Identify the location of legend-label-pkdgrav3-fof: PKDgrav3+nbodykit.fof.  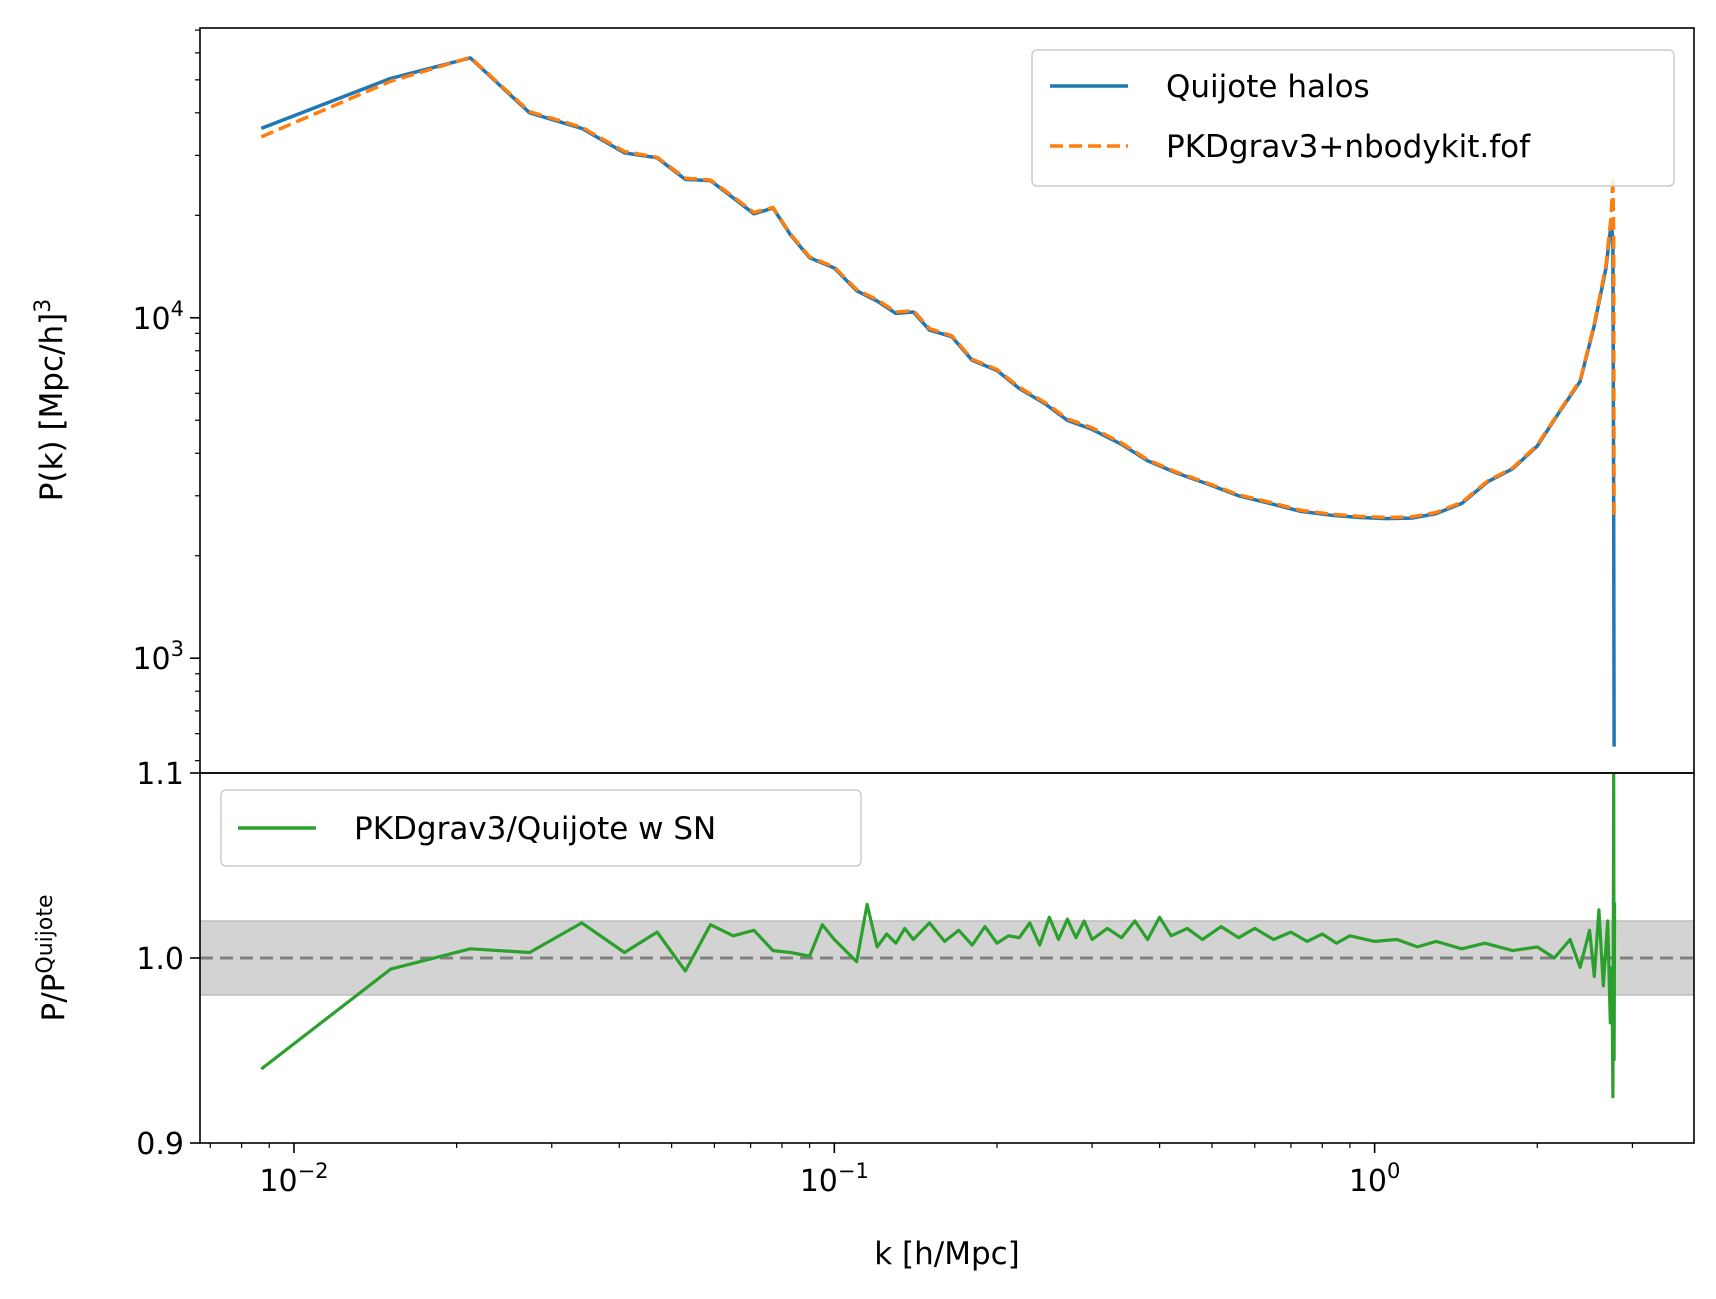
(1348, 147).